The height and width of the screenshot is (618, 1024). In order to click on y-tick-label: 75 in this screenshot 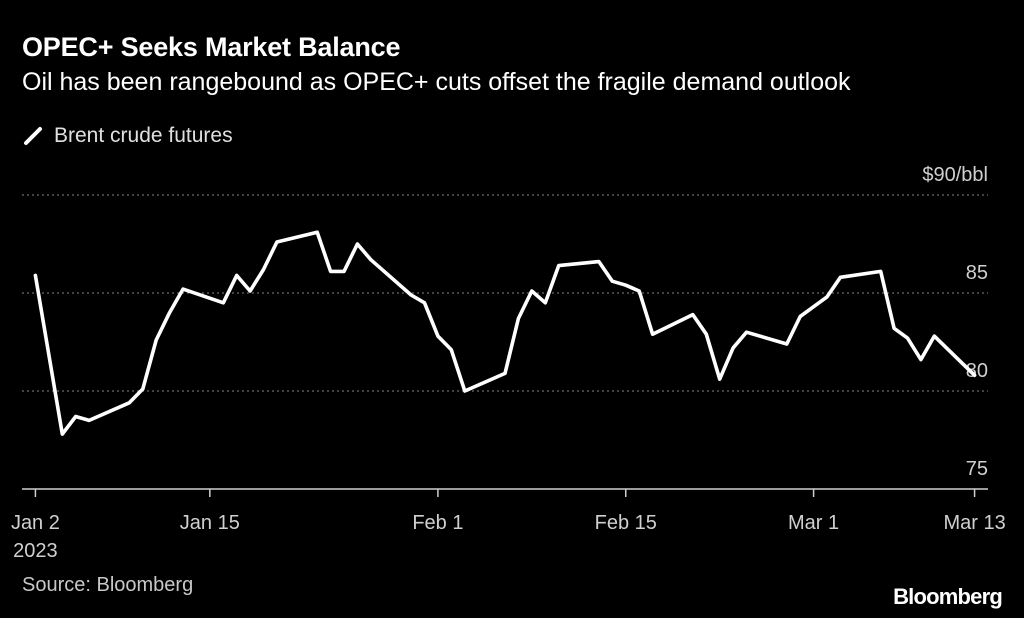, I will do `click(977, 469)`.